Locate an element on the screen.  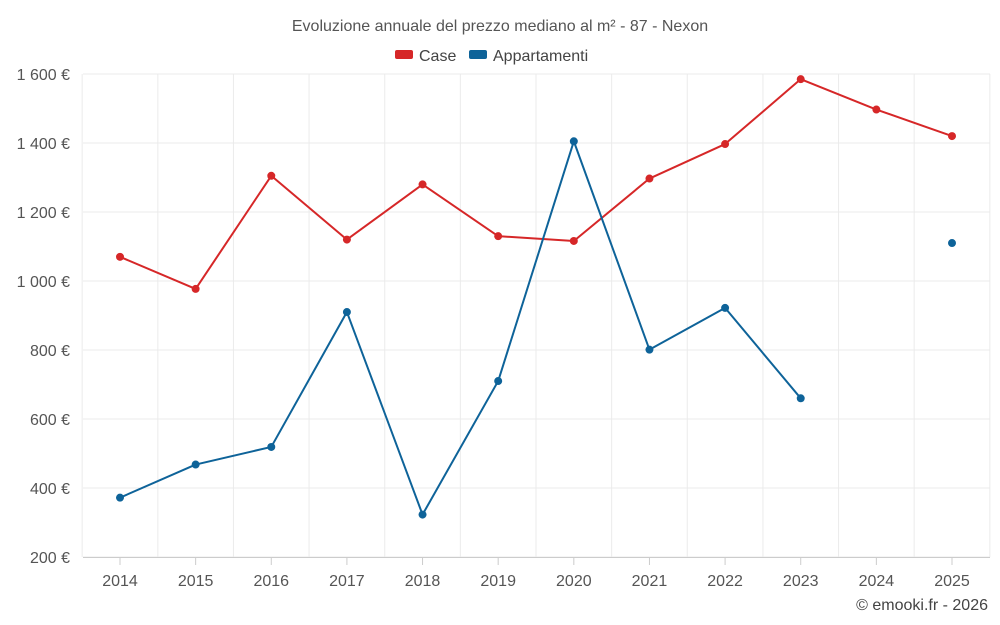
x-tick-label: 2018 is located at coordinates (423, 581).